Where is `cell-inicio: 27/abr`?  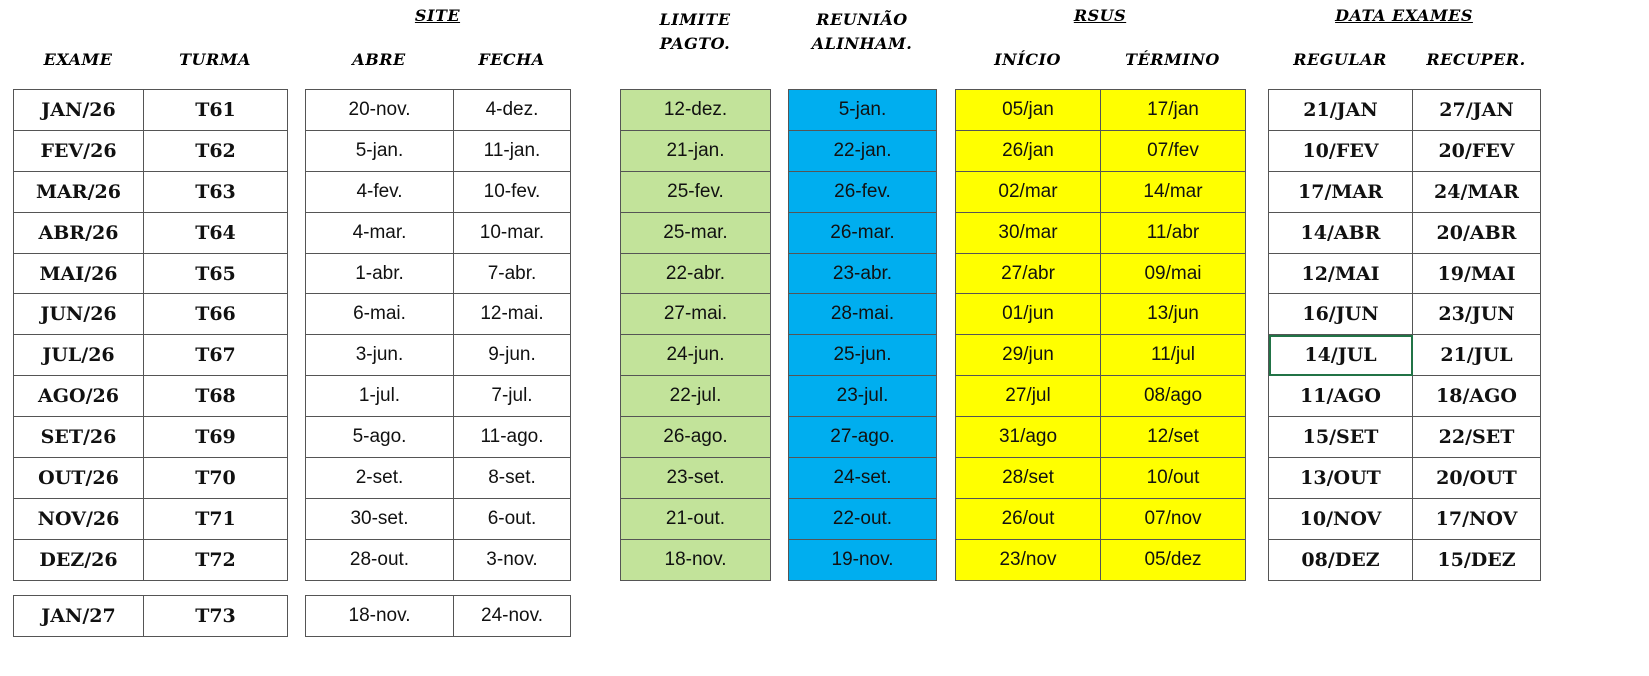 cell-inicio: 27/abr is located at coordinates (1028, 273).